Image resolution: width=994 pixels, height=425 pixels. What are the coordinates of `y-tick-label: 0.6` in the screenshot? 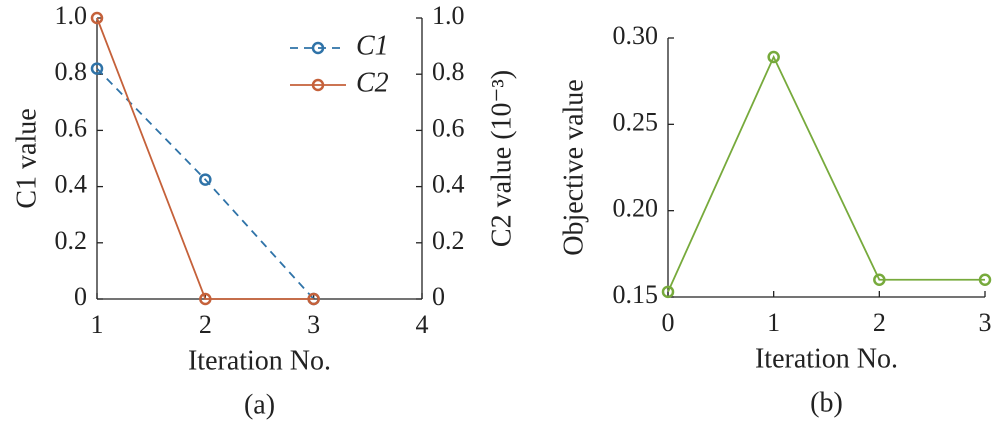 It's located at (71, 127).